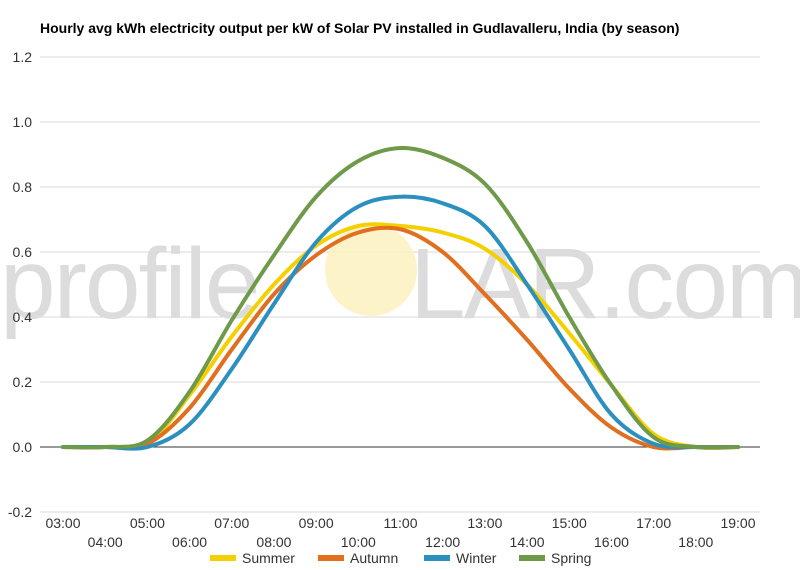 The width and height of the screenshot is (800, 570). Describe the element at coordinates (268, 558) in the screenshot. I see `legend-label: Summer` at that location.